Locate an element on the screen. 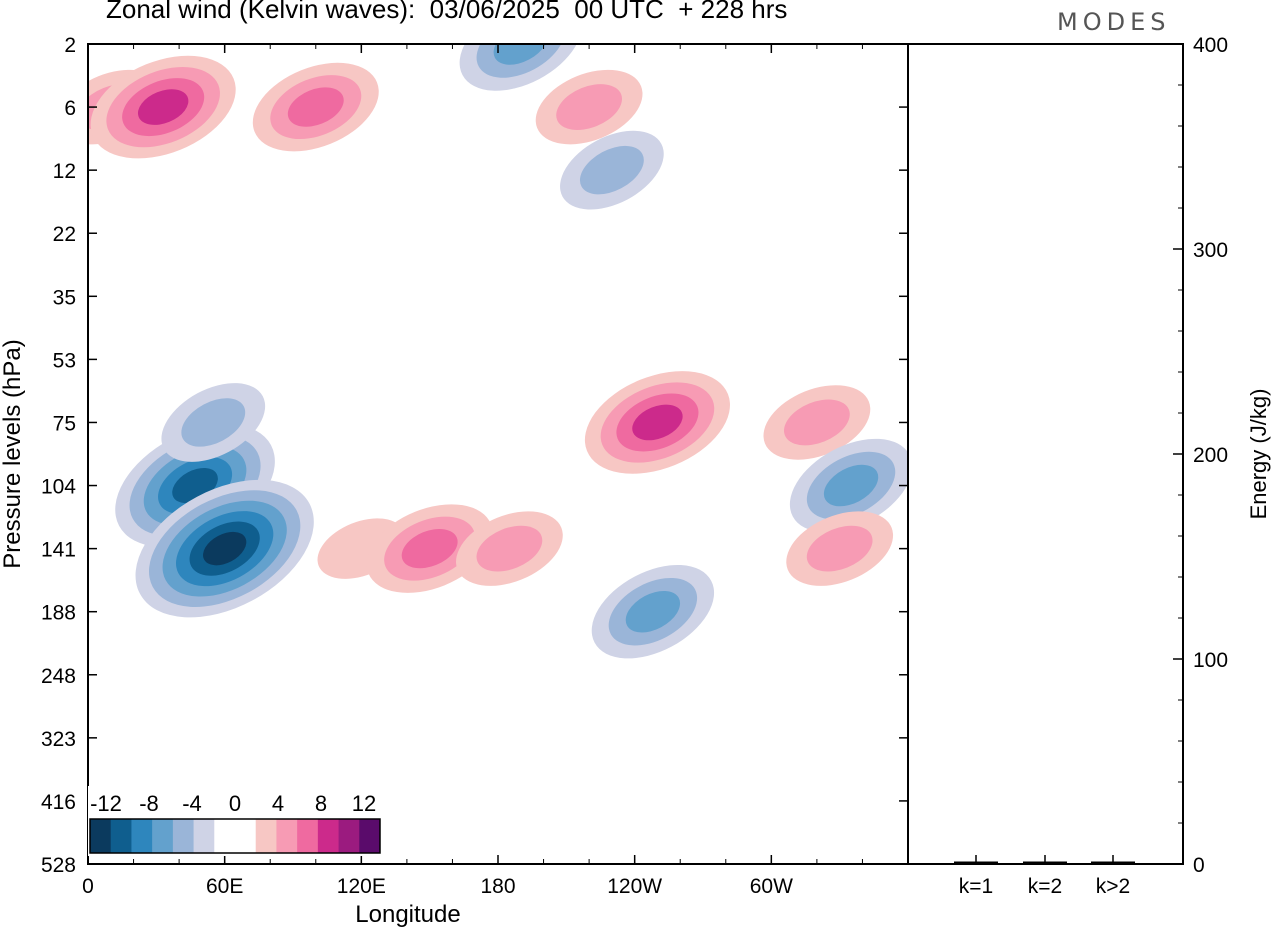  x-tick-label: 180 is located at coordinates (497, 886).